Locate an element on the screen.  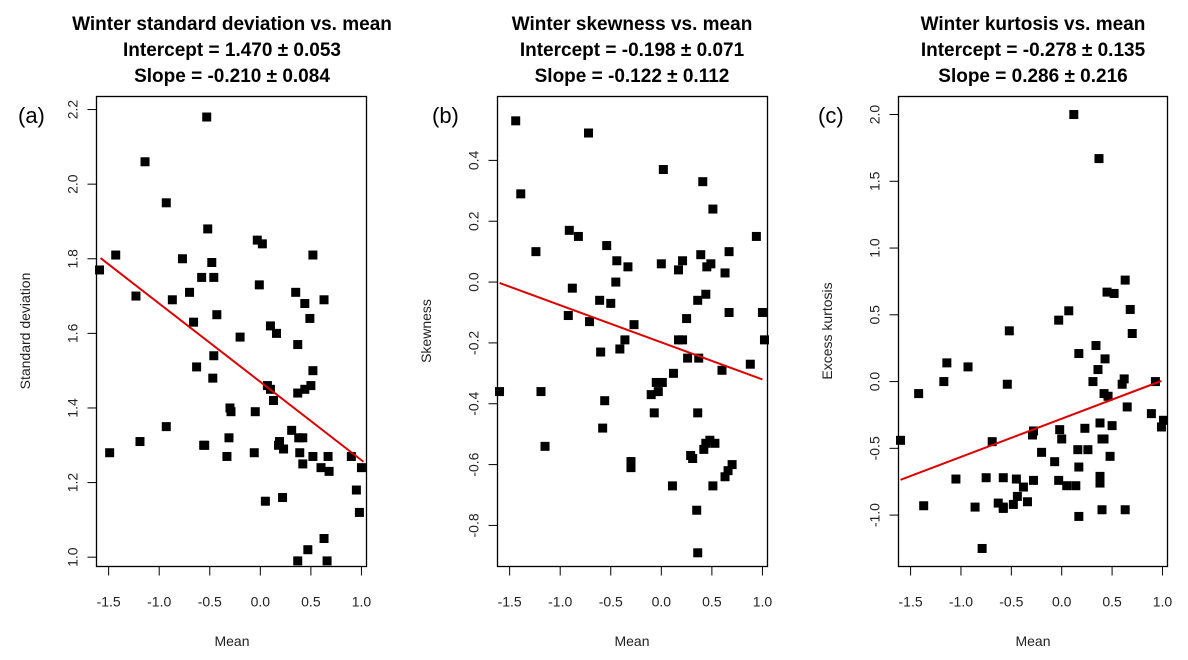
panel-b-intercept: Intercept = -0.198 ± 0.071 is located at coordinates (632, 50).